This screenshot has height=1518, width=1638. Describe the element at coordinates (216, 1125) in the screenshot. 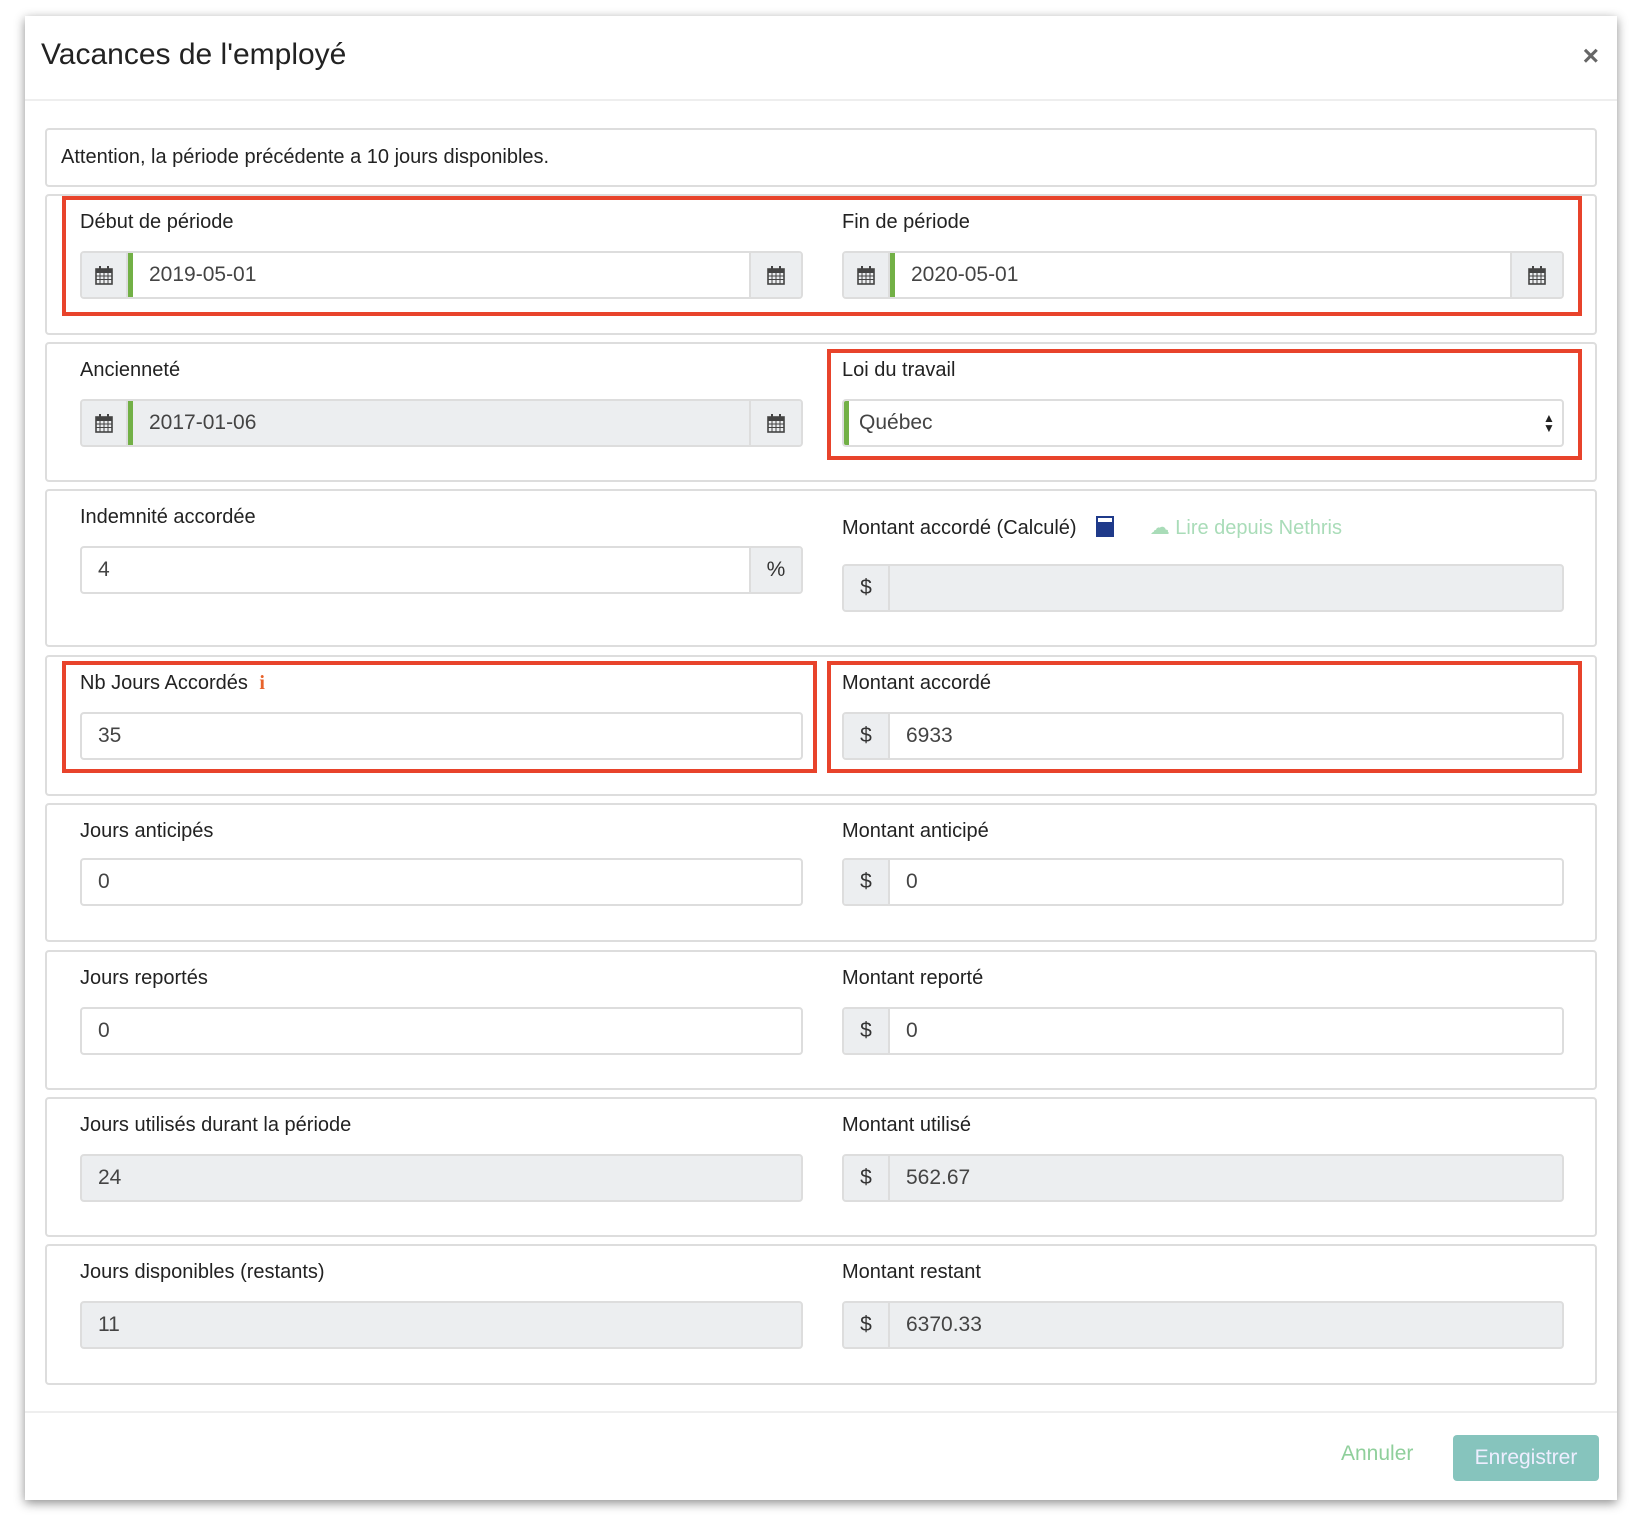

I see `jours-utilises-label: Jours utilisés durant la période` at that location.